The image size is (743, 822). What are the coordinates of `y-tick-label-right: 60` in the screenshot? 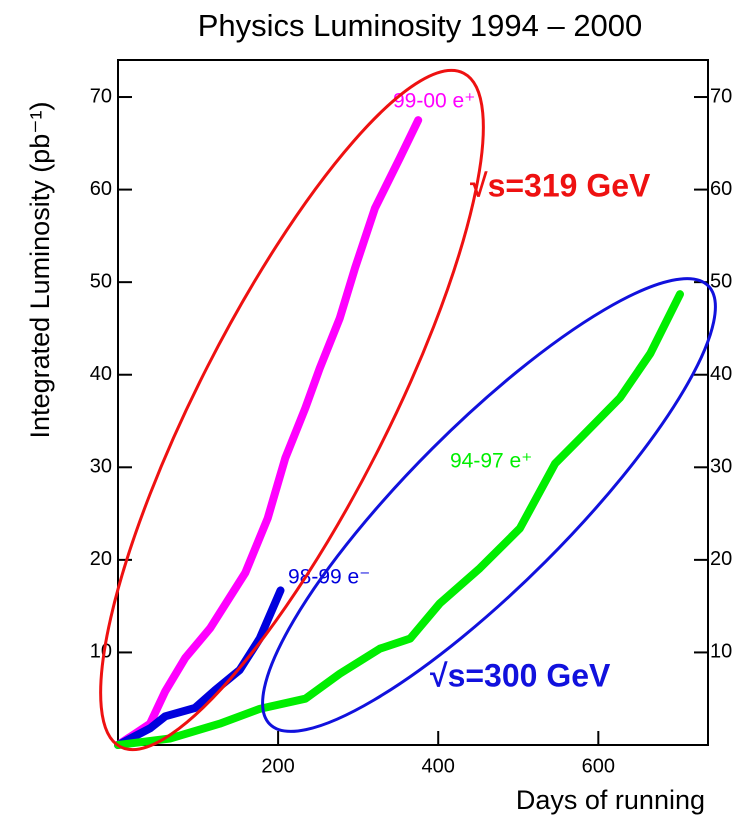 It's located at (721, 189).